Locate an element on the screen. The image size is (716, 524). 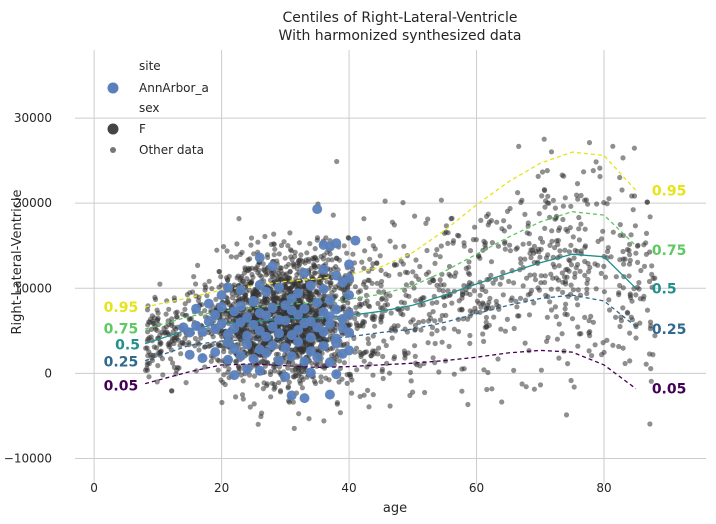
x-tick-label: 80 is located at coordinates (603, 488).